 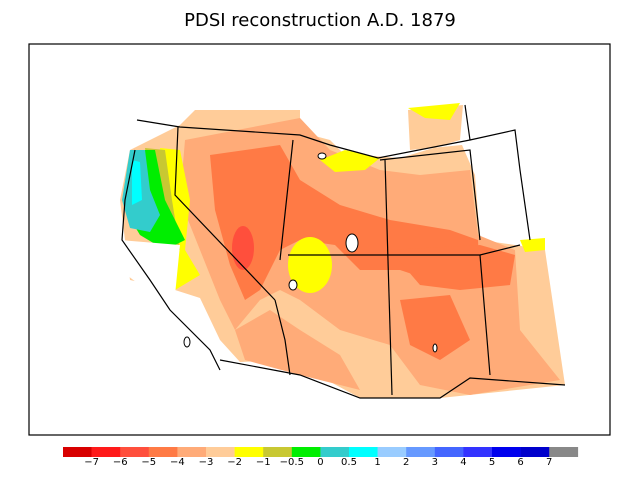 I want to click on region-near-normal-ne, so click(x=532, y=245).